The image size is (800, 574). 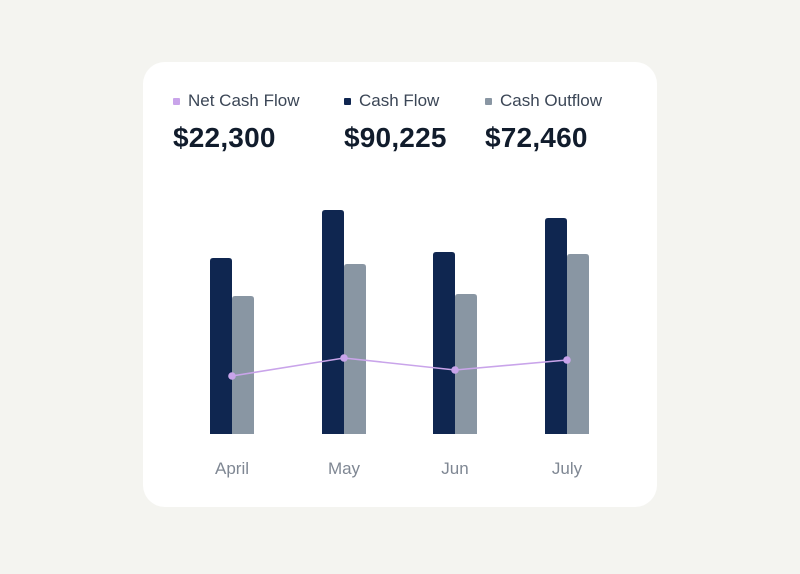 I want to click on legend-label: Cash Flow, so click(x=399, y=100).